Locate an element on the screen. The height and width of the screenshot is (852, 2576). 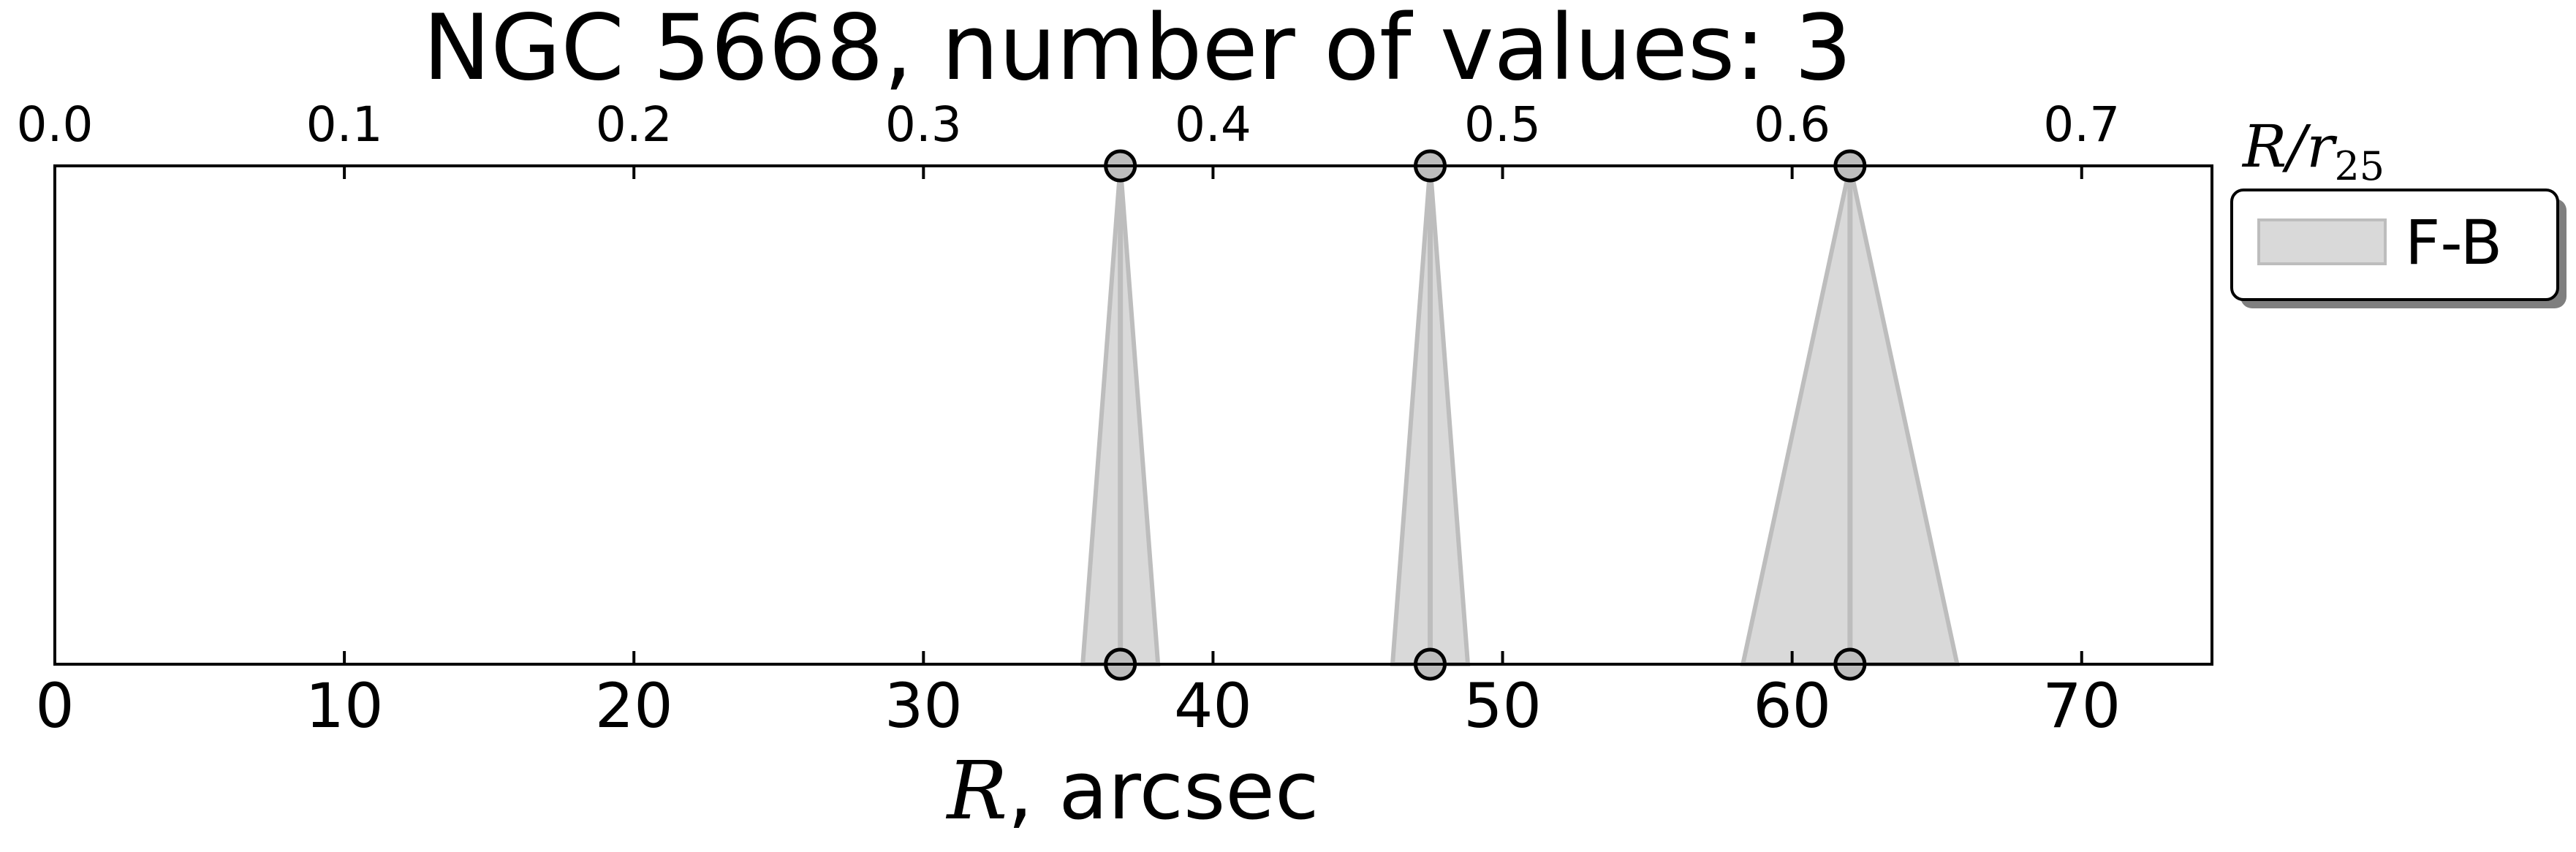
top-axis-label: R/r25 is located at coordinates (2312, 151).